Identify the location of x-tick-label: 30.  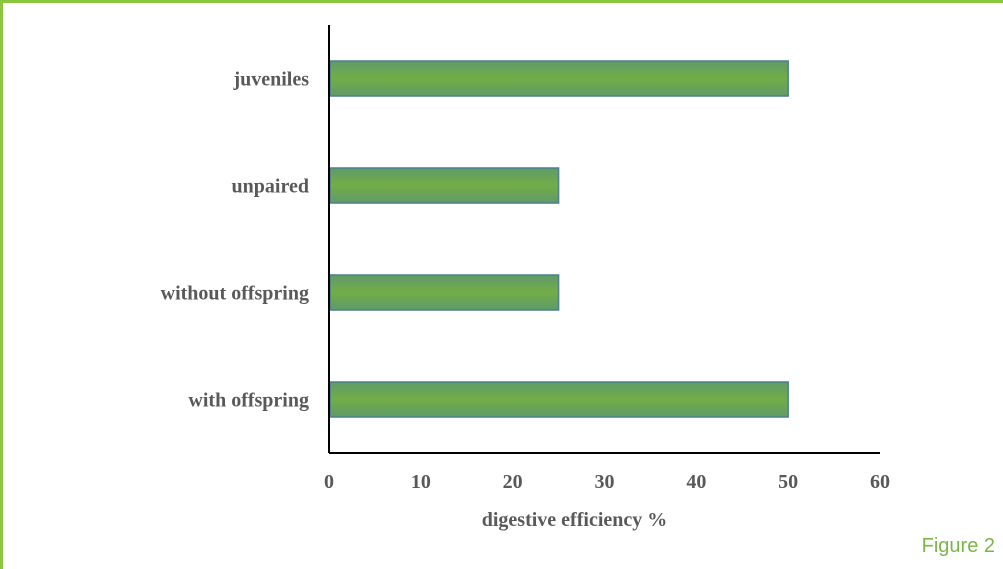
(605, 482).